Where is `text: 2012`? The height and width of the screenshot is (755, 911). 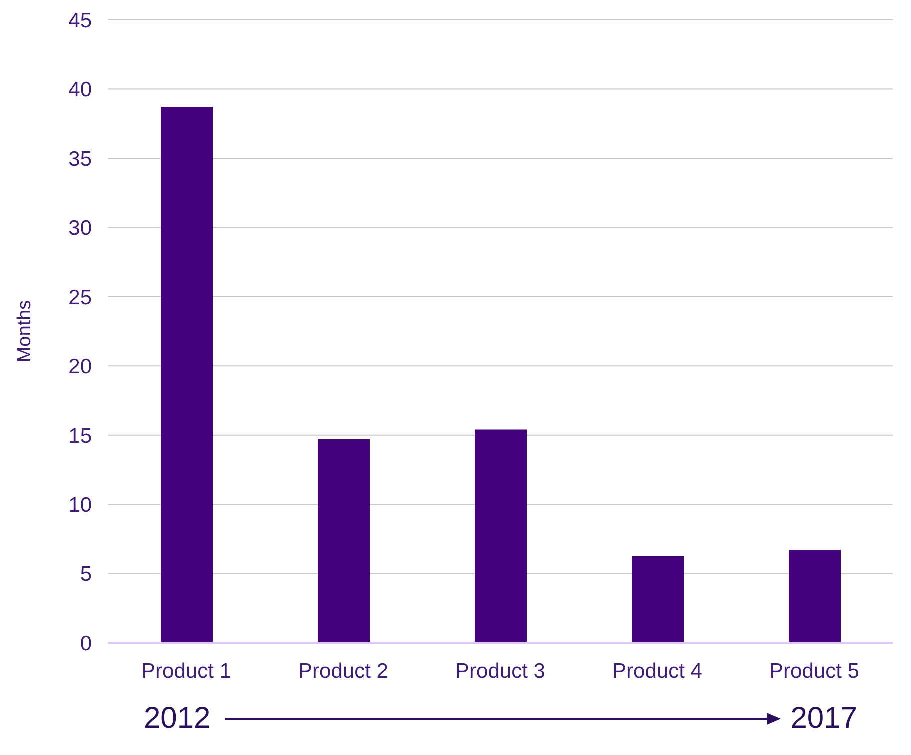 text: 2012 is located at coordinates (177, 719).